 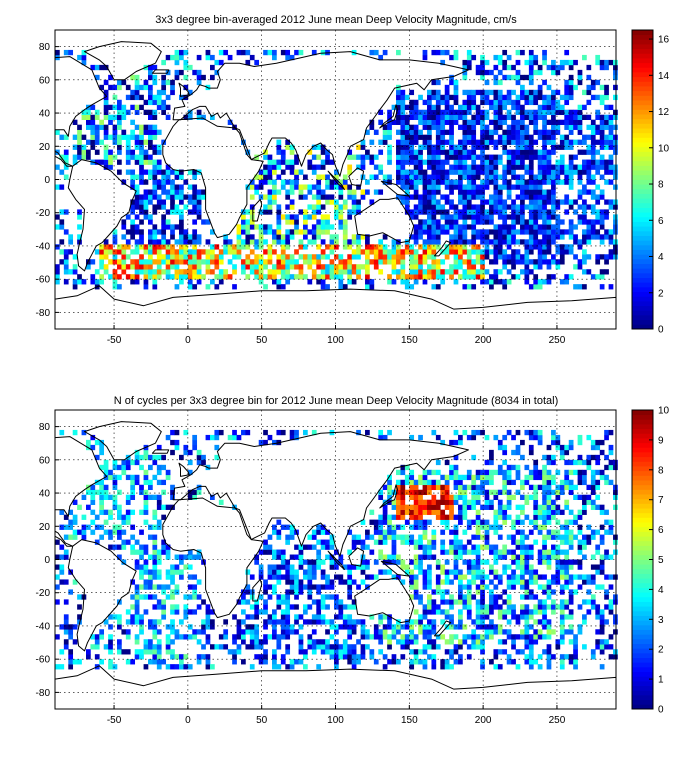 I want to click on colorbar-swatch, so click(x=642, y=88).